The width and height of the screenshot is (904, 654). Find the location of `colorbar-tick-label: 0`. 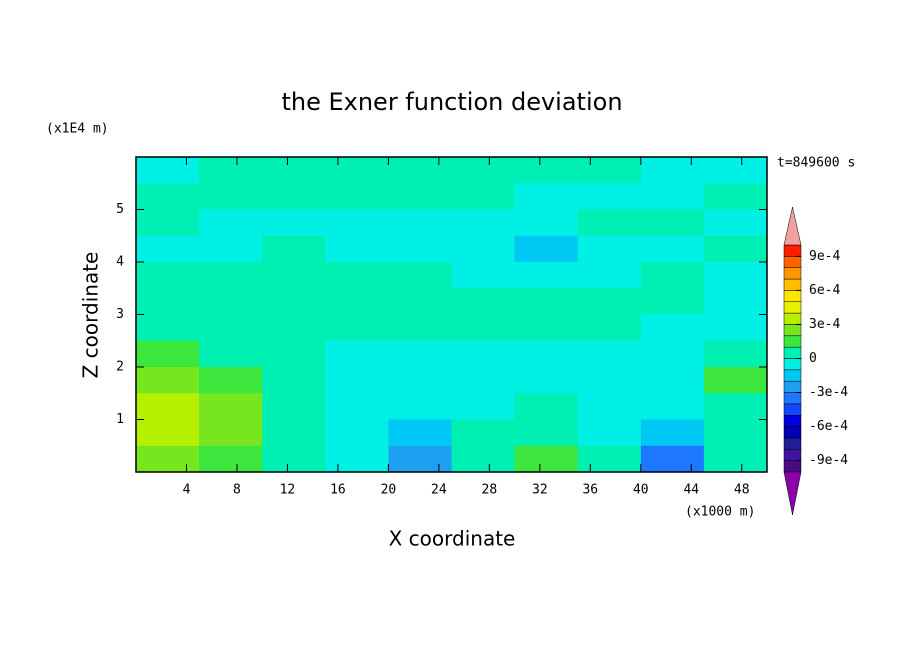

colorbar-tick-label: 0 is located at coordinates (813, 358).